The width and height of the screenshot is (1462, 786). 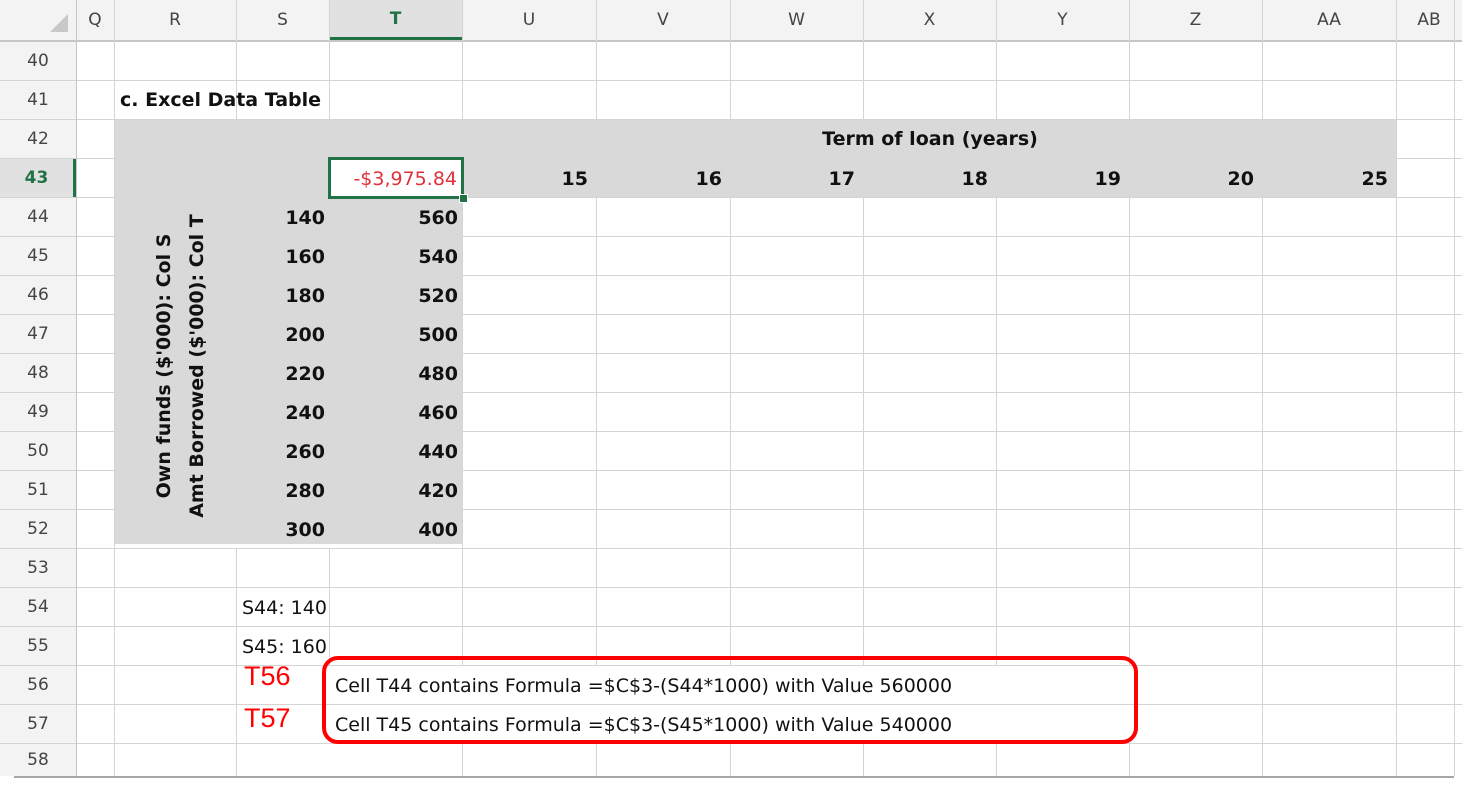 What do you see at coordinates (463, 198) in the screenshot?
I see `fill-handle` at bounding box center [463, 198].